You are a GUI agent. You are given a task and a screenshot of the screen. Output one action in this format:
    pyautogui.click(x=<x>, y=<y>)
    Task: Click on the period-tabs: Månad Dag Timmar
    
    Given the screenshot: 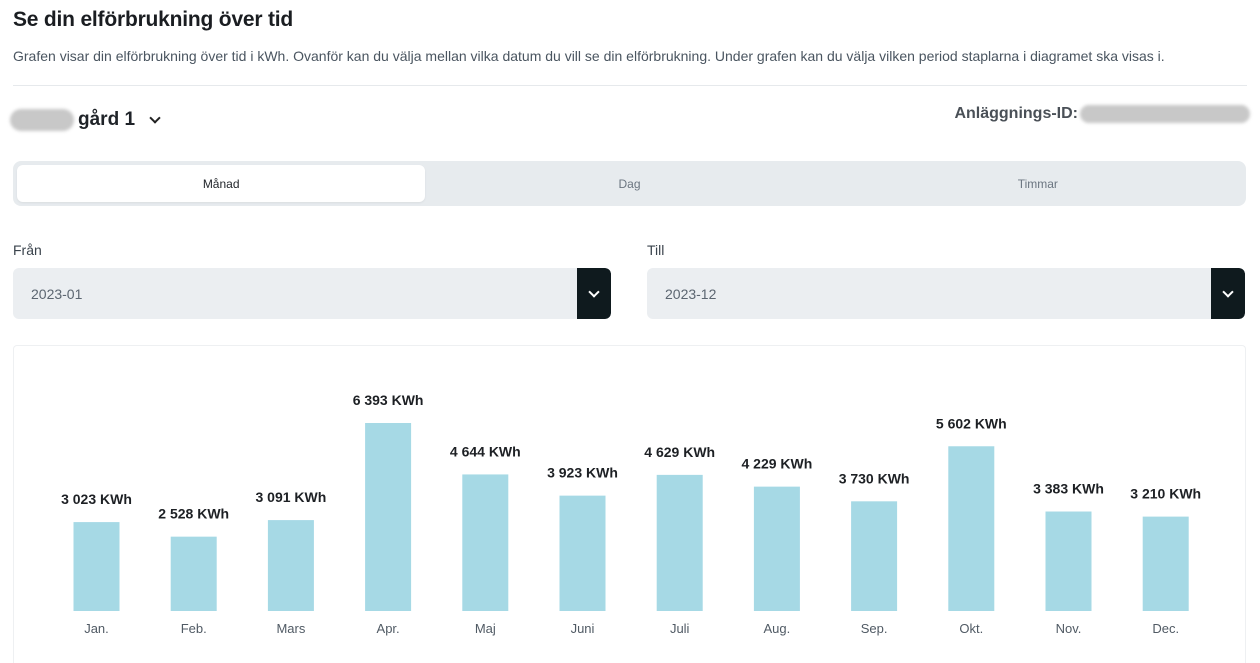 What is the action you would take?
    pyautogui.click(x=629, y=183)
    